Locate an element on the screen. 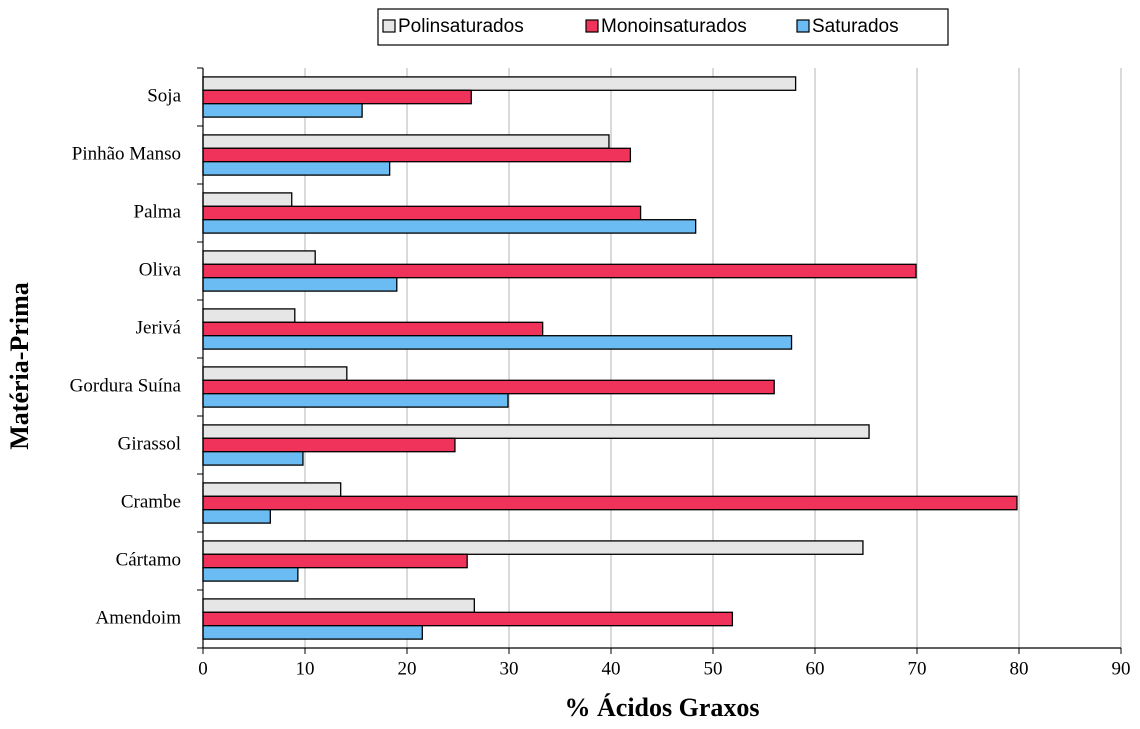  bar-cartamo-monoinsaturados is located at coordinates (335, 561).